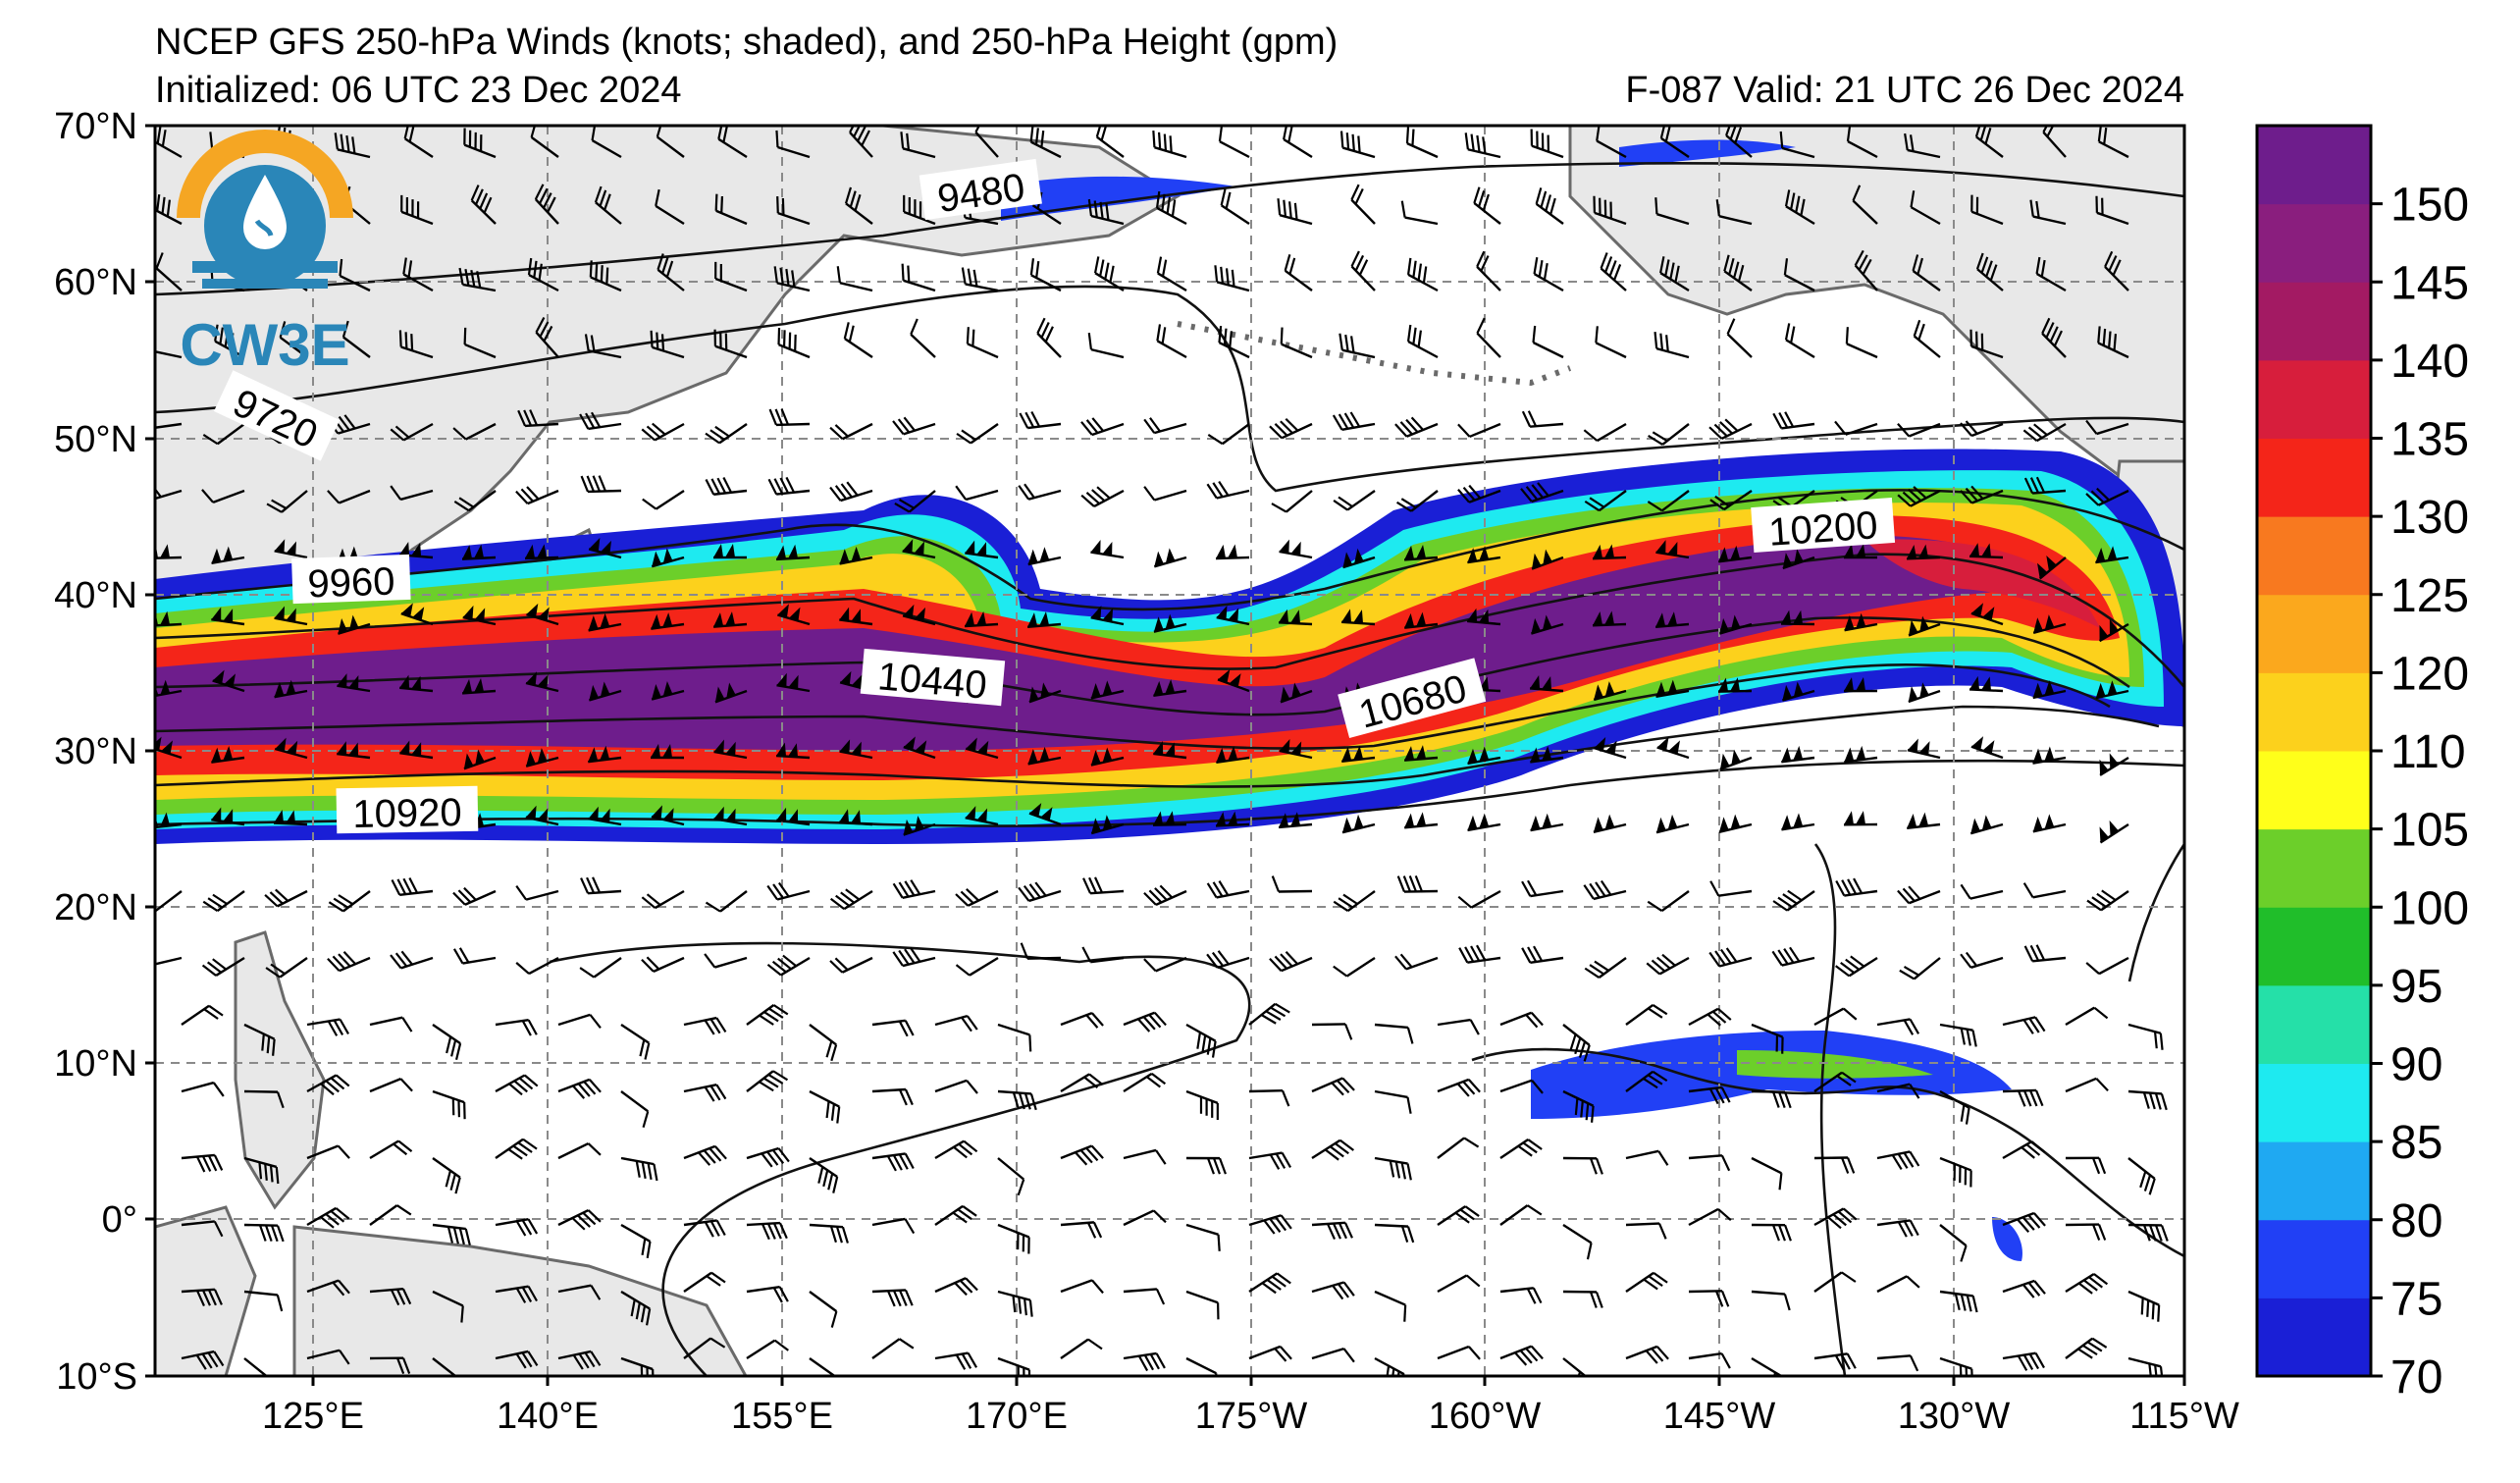 This screenshot has width=2520, height=1483. What do you see at coordinates (2314, 166) in the screenshot?
I see `colorbar-band` at bounding box center [2314, 166].